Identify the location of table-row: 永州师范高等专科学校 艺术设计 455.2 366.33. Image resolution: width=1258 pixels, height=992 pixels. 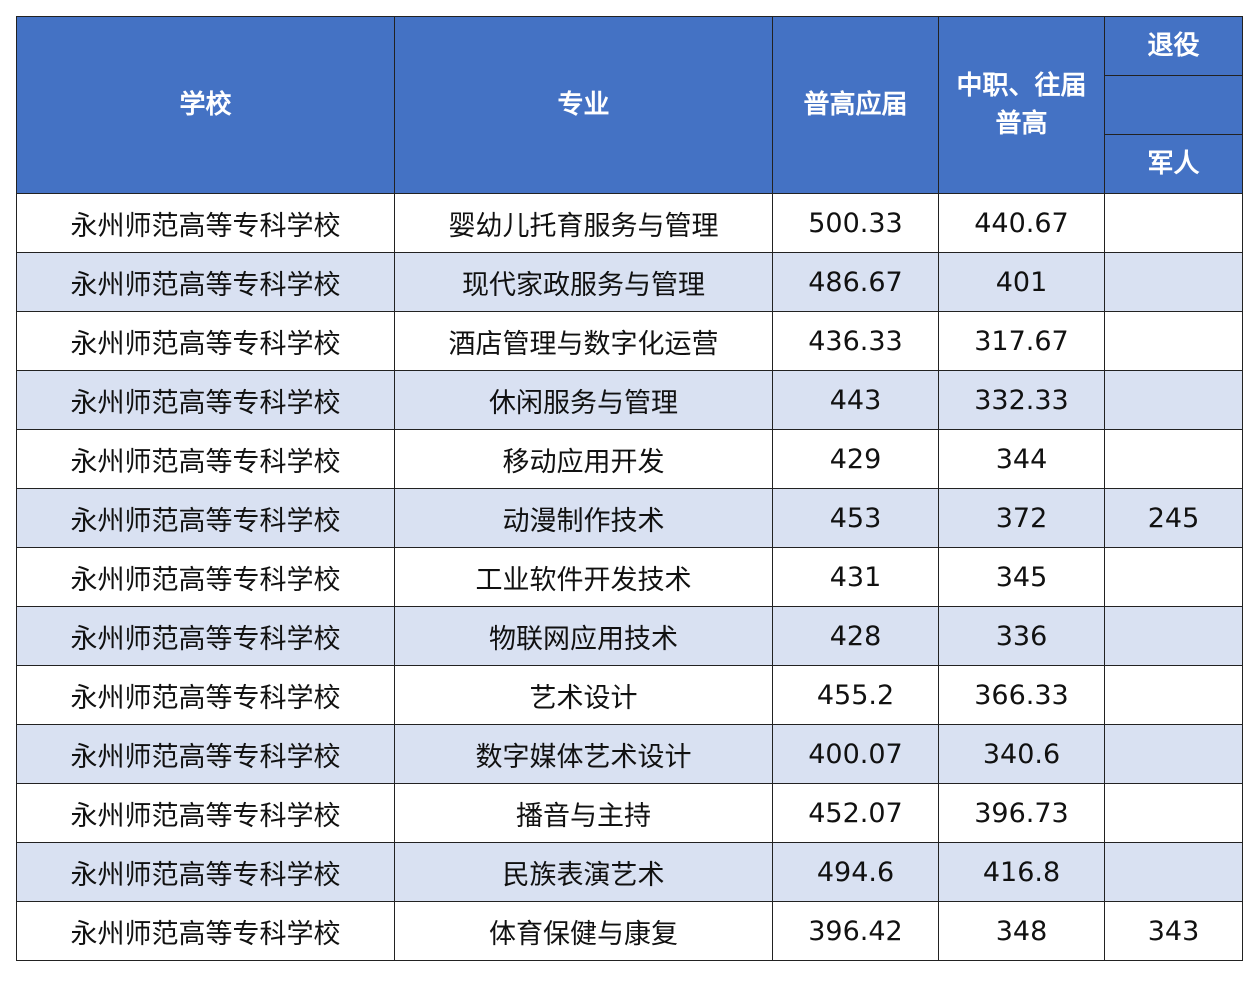
(629, 695).